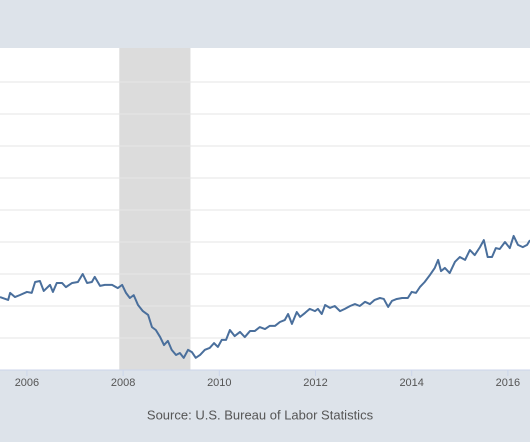  Describe the element at coordinates (123, 383) in the screenshot. I see `x-tick-label: 2008` at that location.